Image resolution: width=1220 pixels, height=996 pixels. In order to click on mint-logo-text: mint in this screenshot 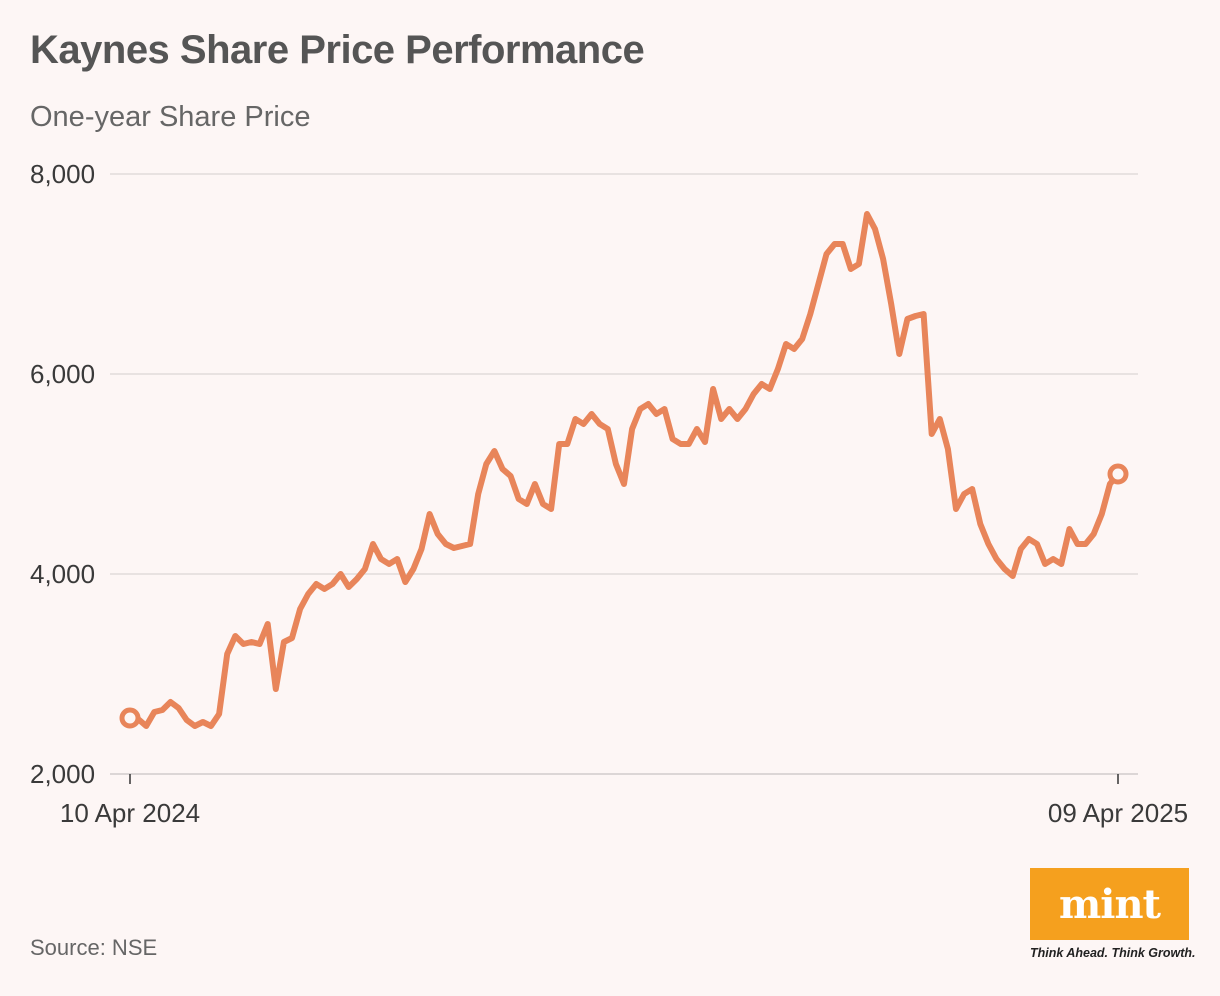, I will do `click(1109, 904)`.